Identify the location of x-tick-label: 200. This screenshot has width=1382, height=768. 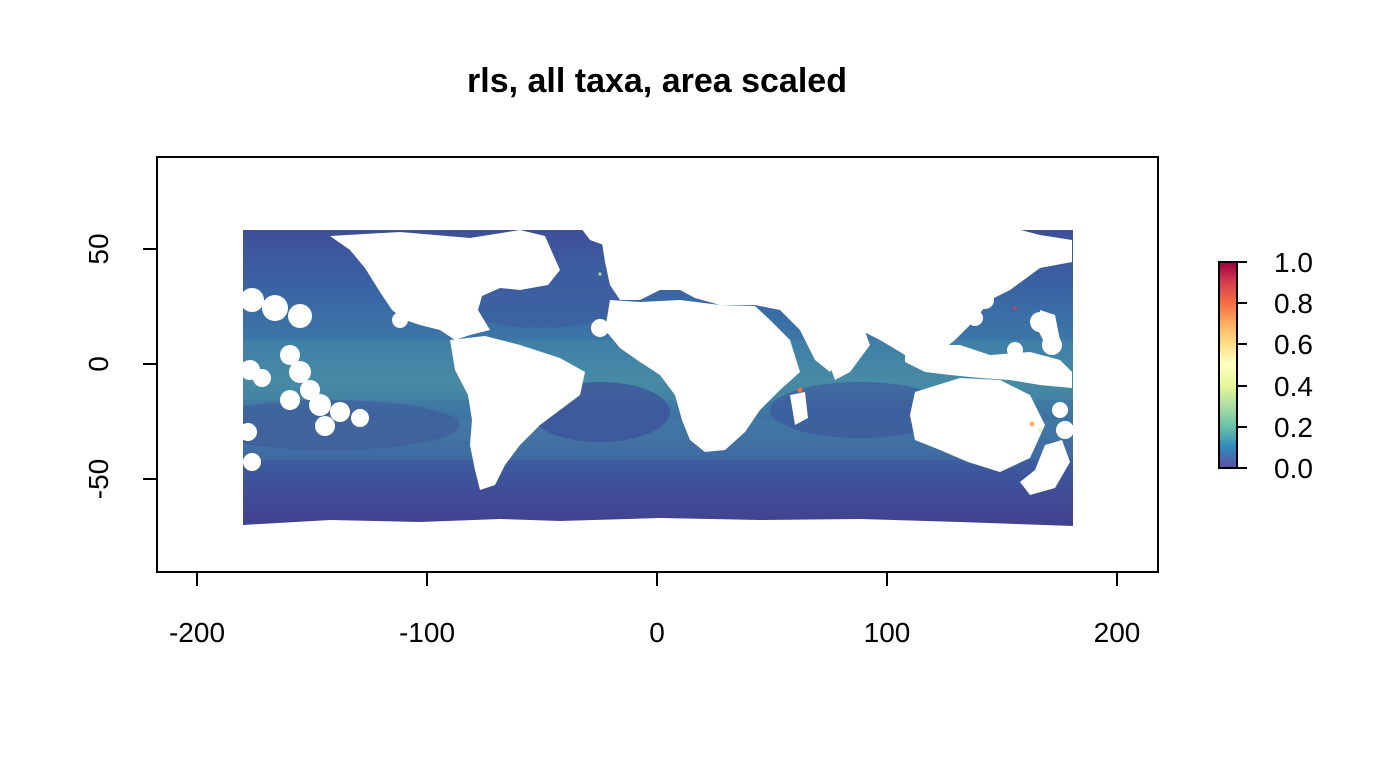
(1117, 632).